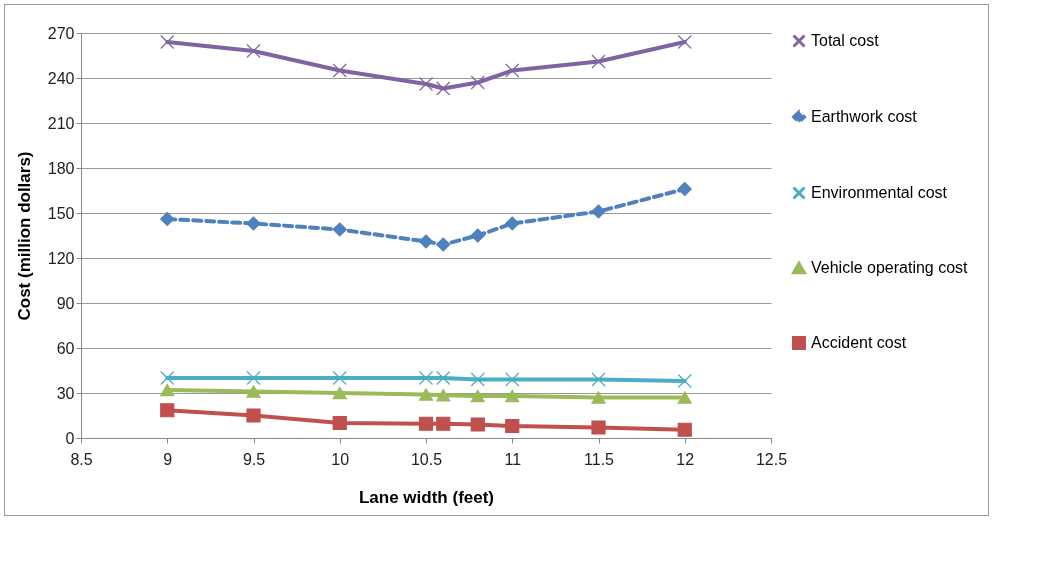 The height and width of the screenshot is (580, 1064). I want to click on y-tick-label: 60, so click(65, 348).